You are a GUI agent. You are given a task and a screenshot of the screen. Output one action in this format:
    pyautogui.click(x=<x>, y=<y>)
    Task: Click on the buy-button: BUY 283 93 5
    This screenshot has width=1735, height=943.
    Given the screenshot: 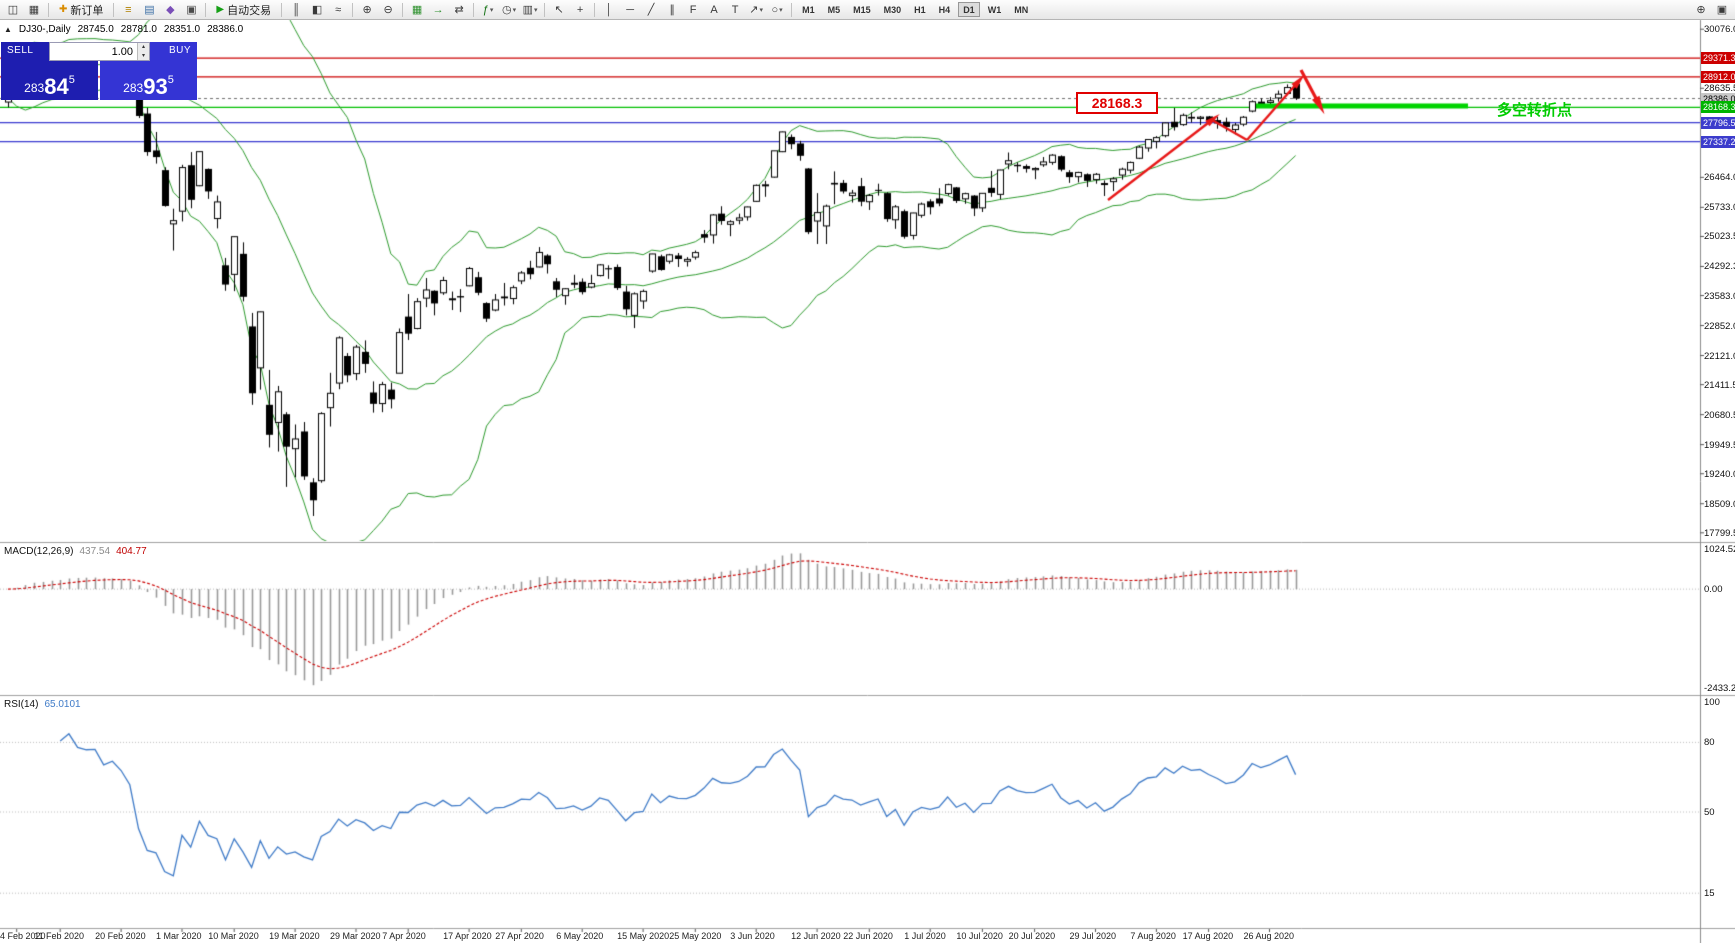 What is the action you would take?
    pyautogui.click(x=148, y=71)
    